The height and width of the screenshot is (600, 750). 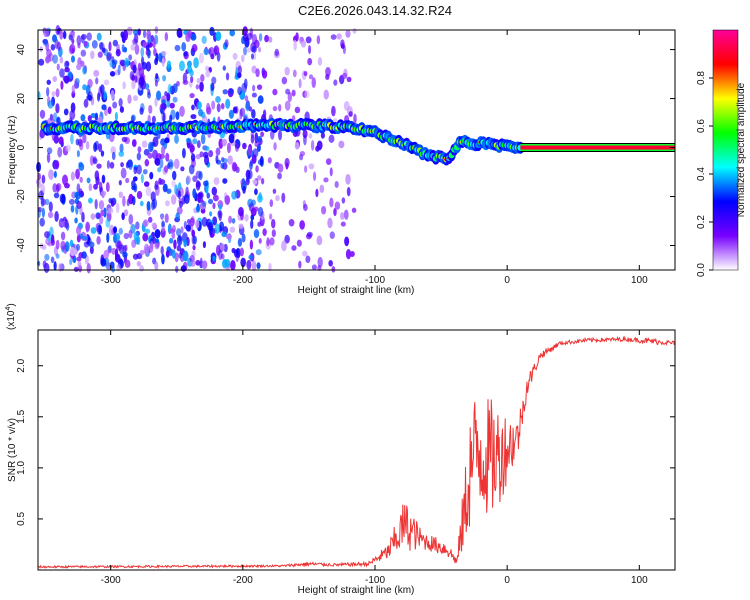 What do you see at coordinates (701, 126) in the screenshot?
I see `colorbar-tick-label: 0.6` at bounding box center [701, 126].